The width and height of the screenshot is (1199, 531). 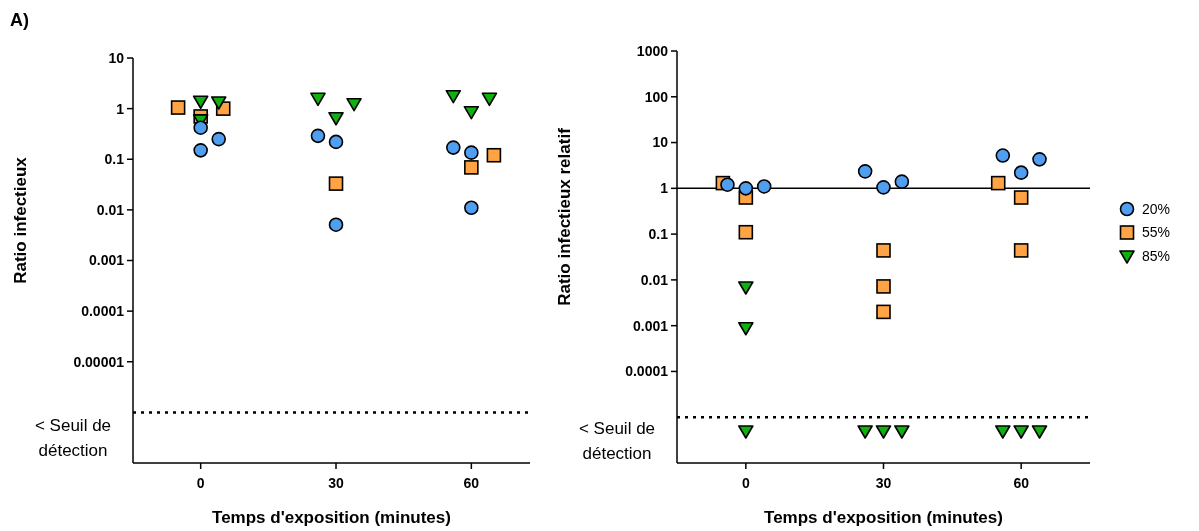 I want to click on y-axis-title: Ratio infectieux relatif, so click(x=564, y=216).